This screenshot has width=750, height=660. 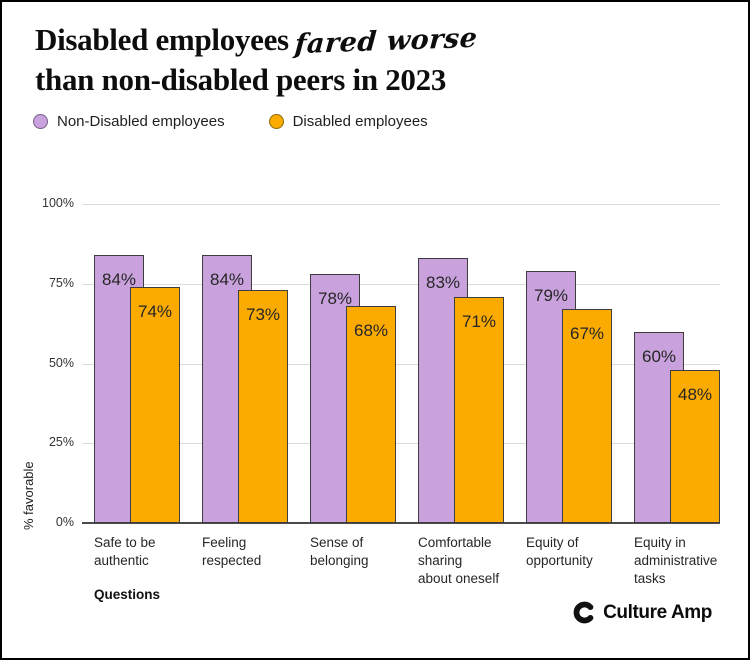 I want to click on bar-value-label: 60%, so click(x=659, y=356).